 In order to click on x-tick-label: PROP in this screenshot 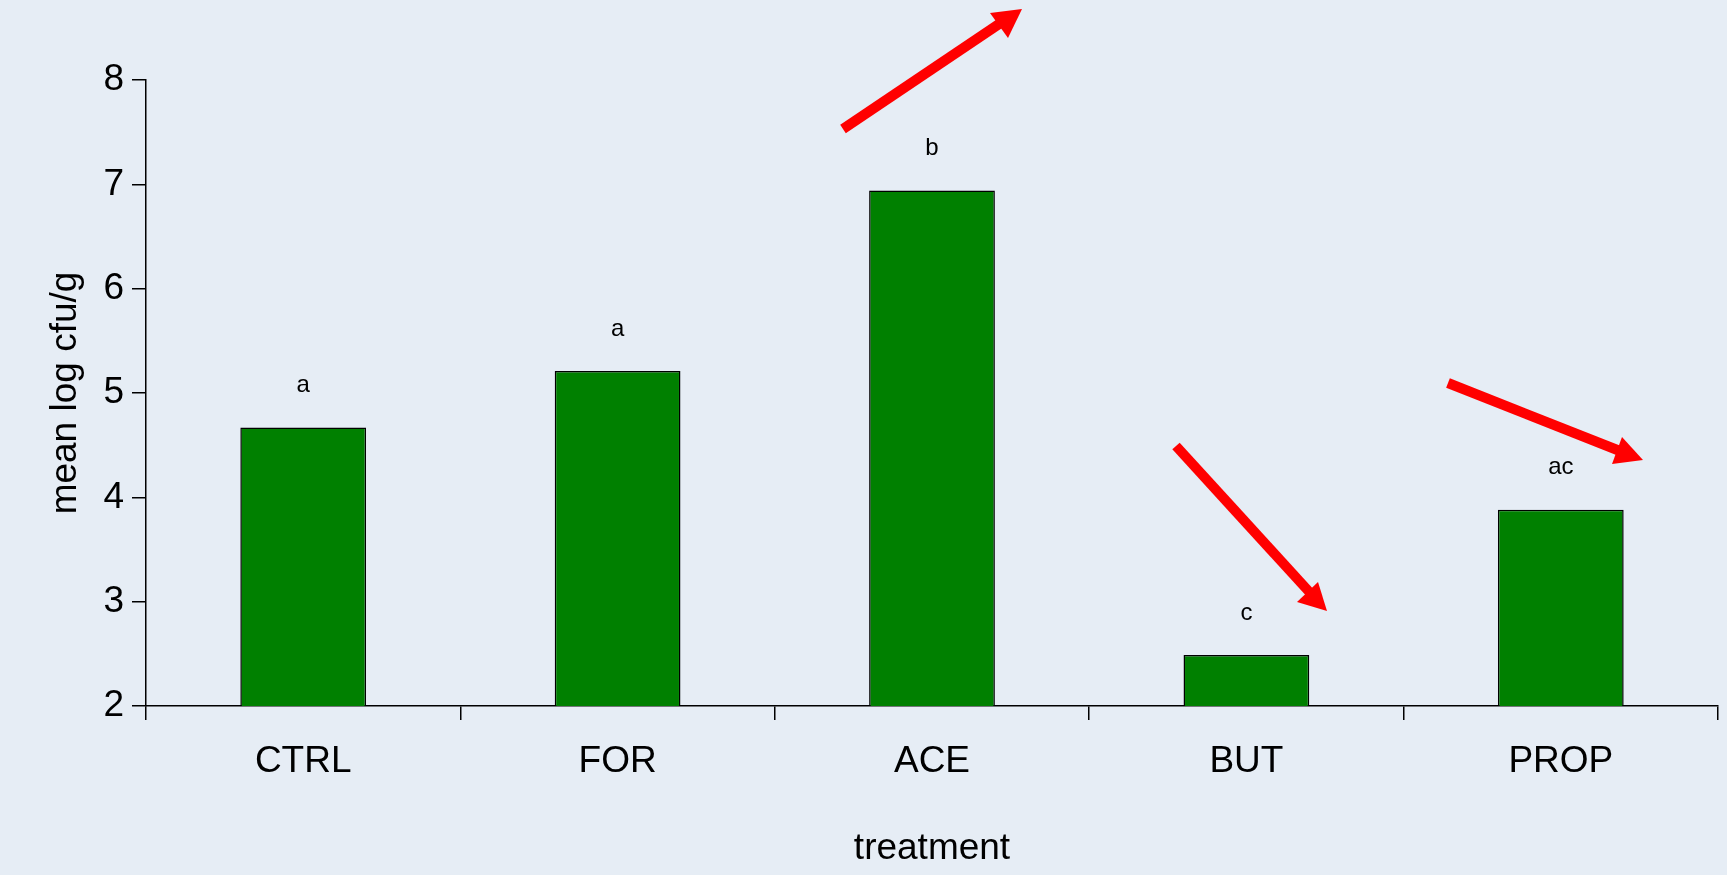, I will do `click(1561, 760)`.